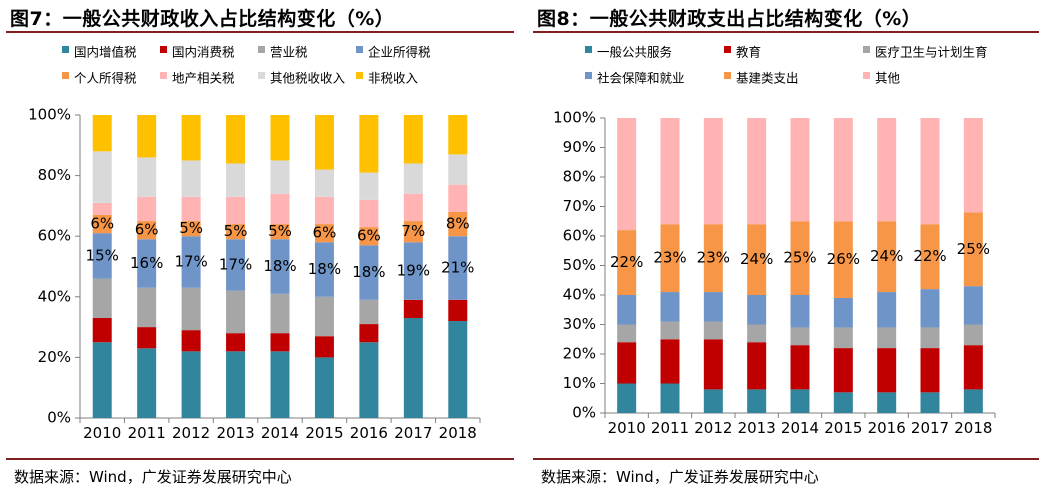 Image resolution: width=1045 pixels, height=497 pixels. Describe the element at coordinates (260, 32) in the screenshot. I see `title-divider` at that location.